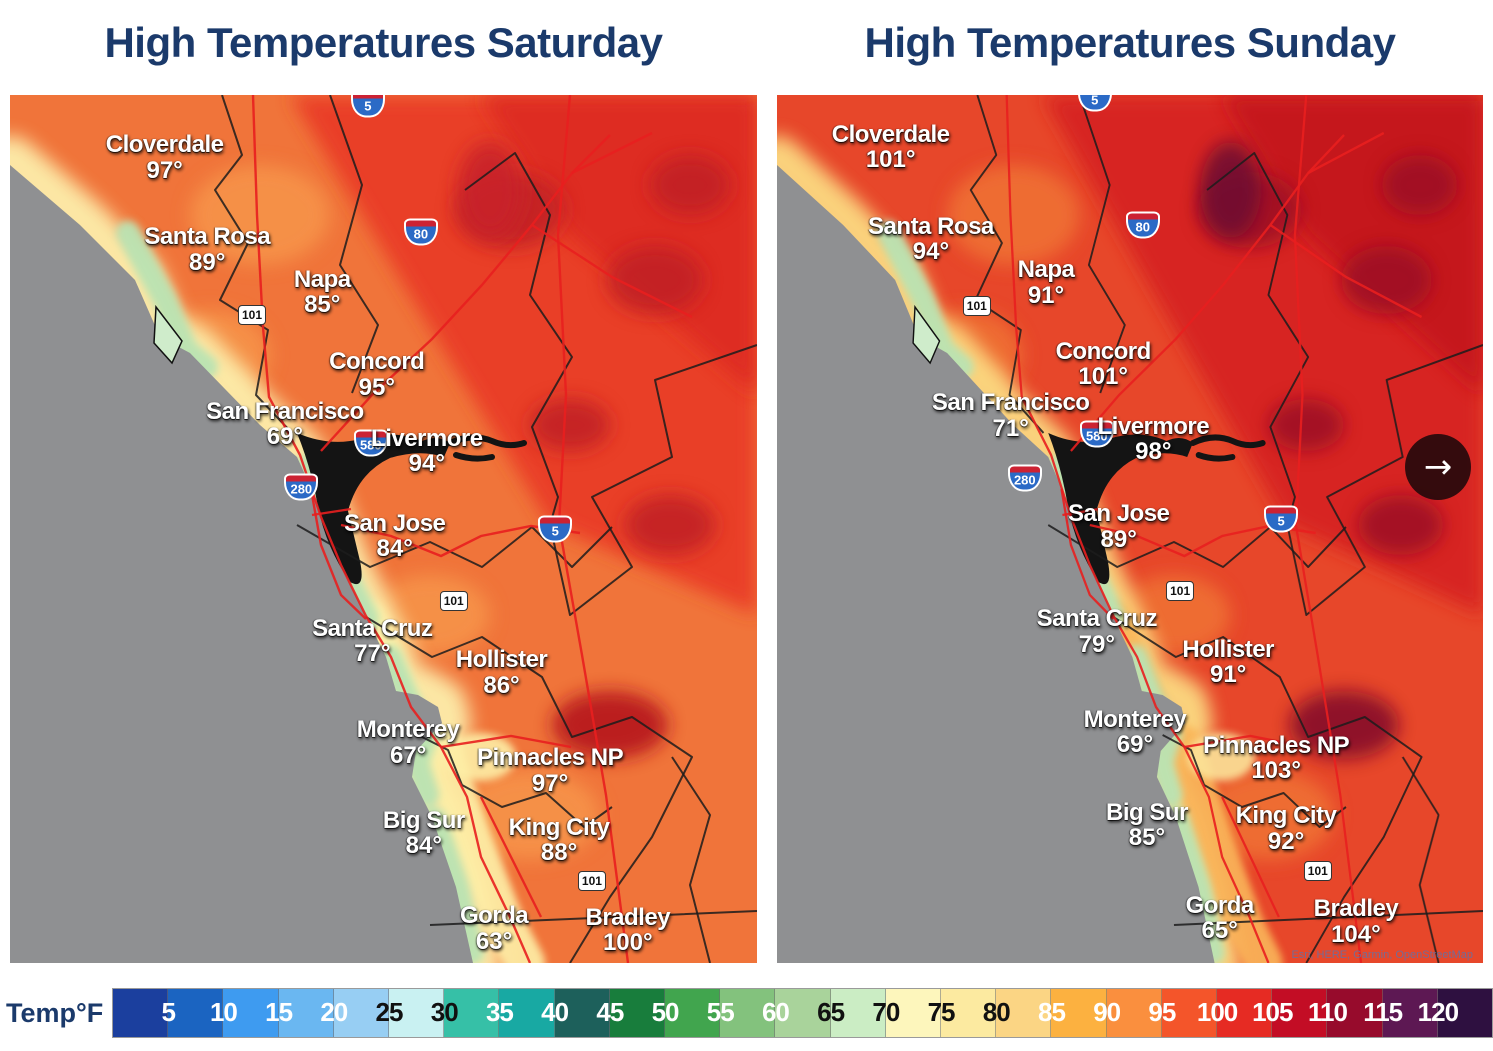 This screenshot has width=1493, height=1051. What do you see at coordinates (376, 387) in the screenshot?
I see `city-temp: 95°` at bounding box center [376, 387].